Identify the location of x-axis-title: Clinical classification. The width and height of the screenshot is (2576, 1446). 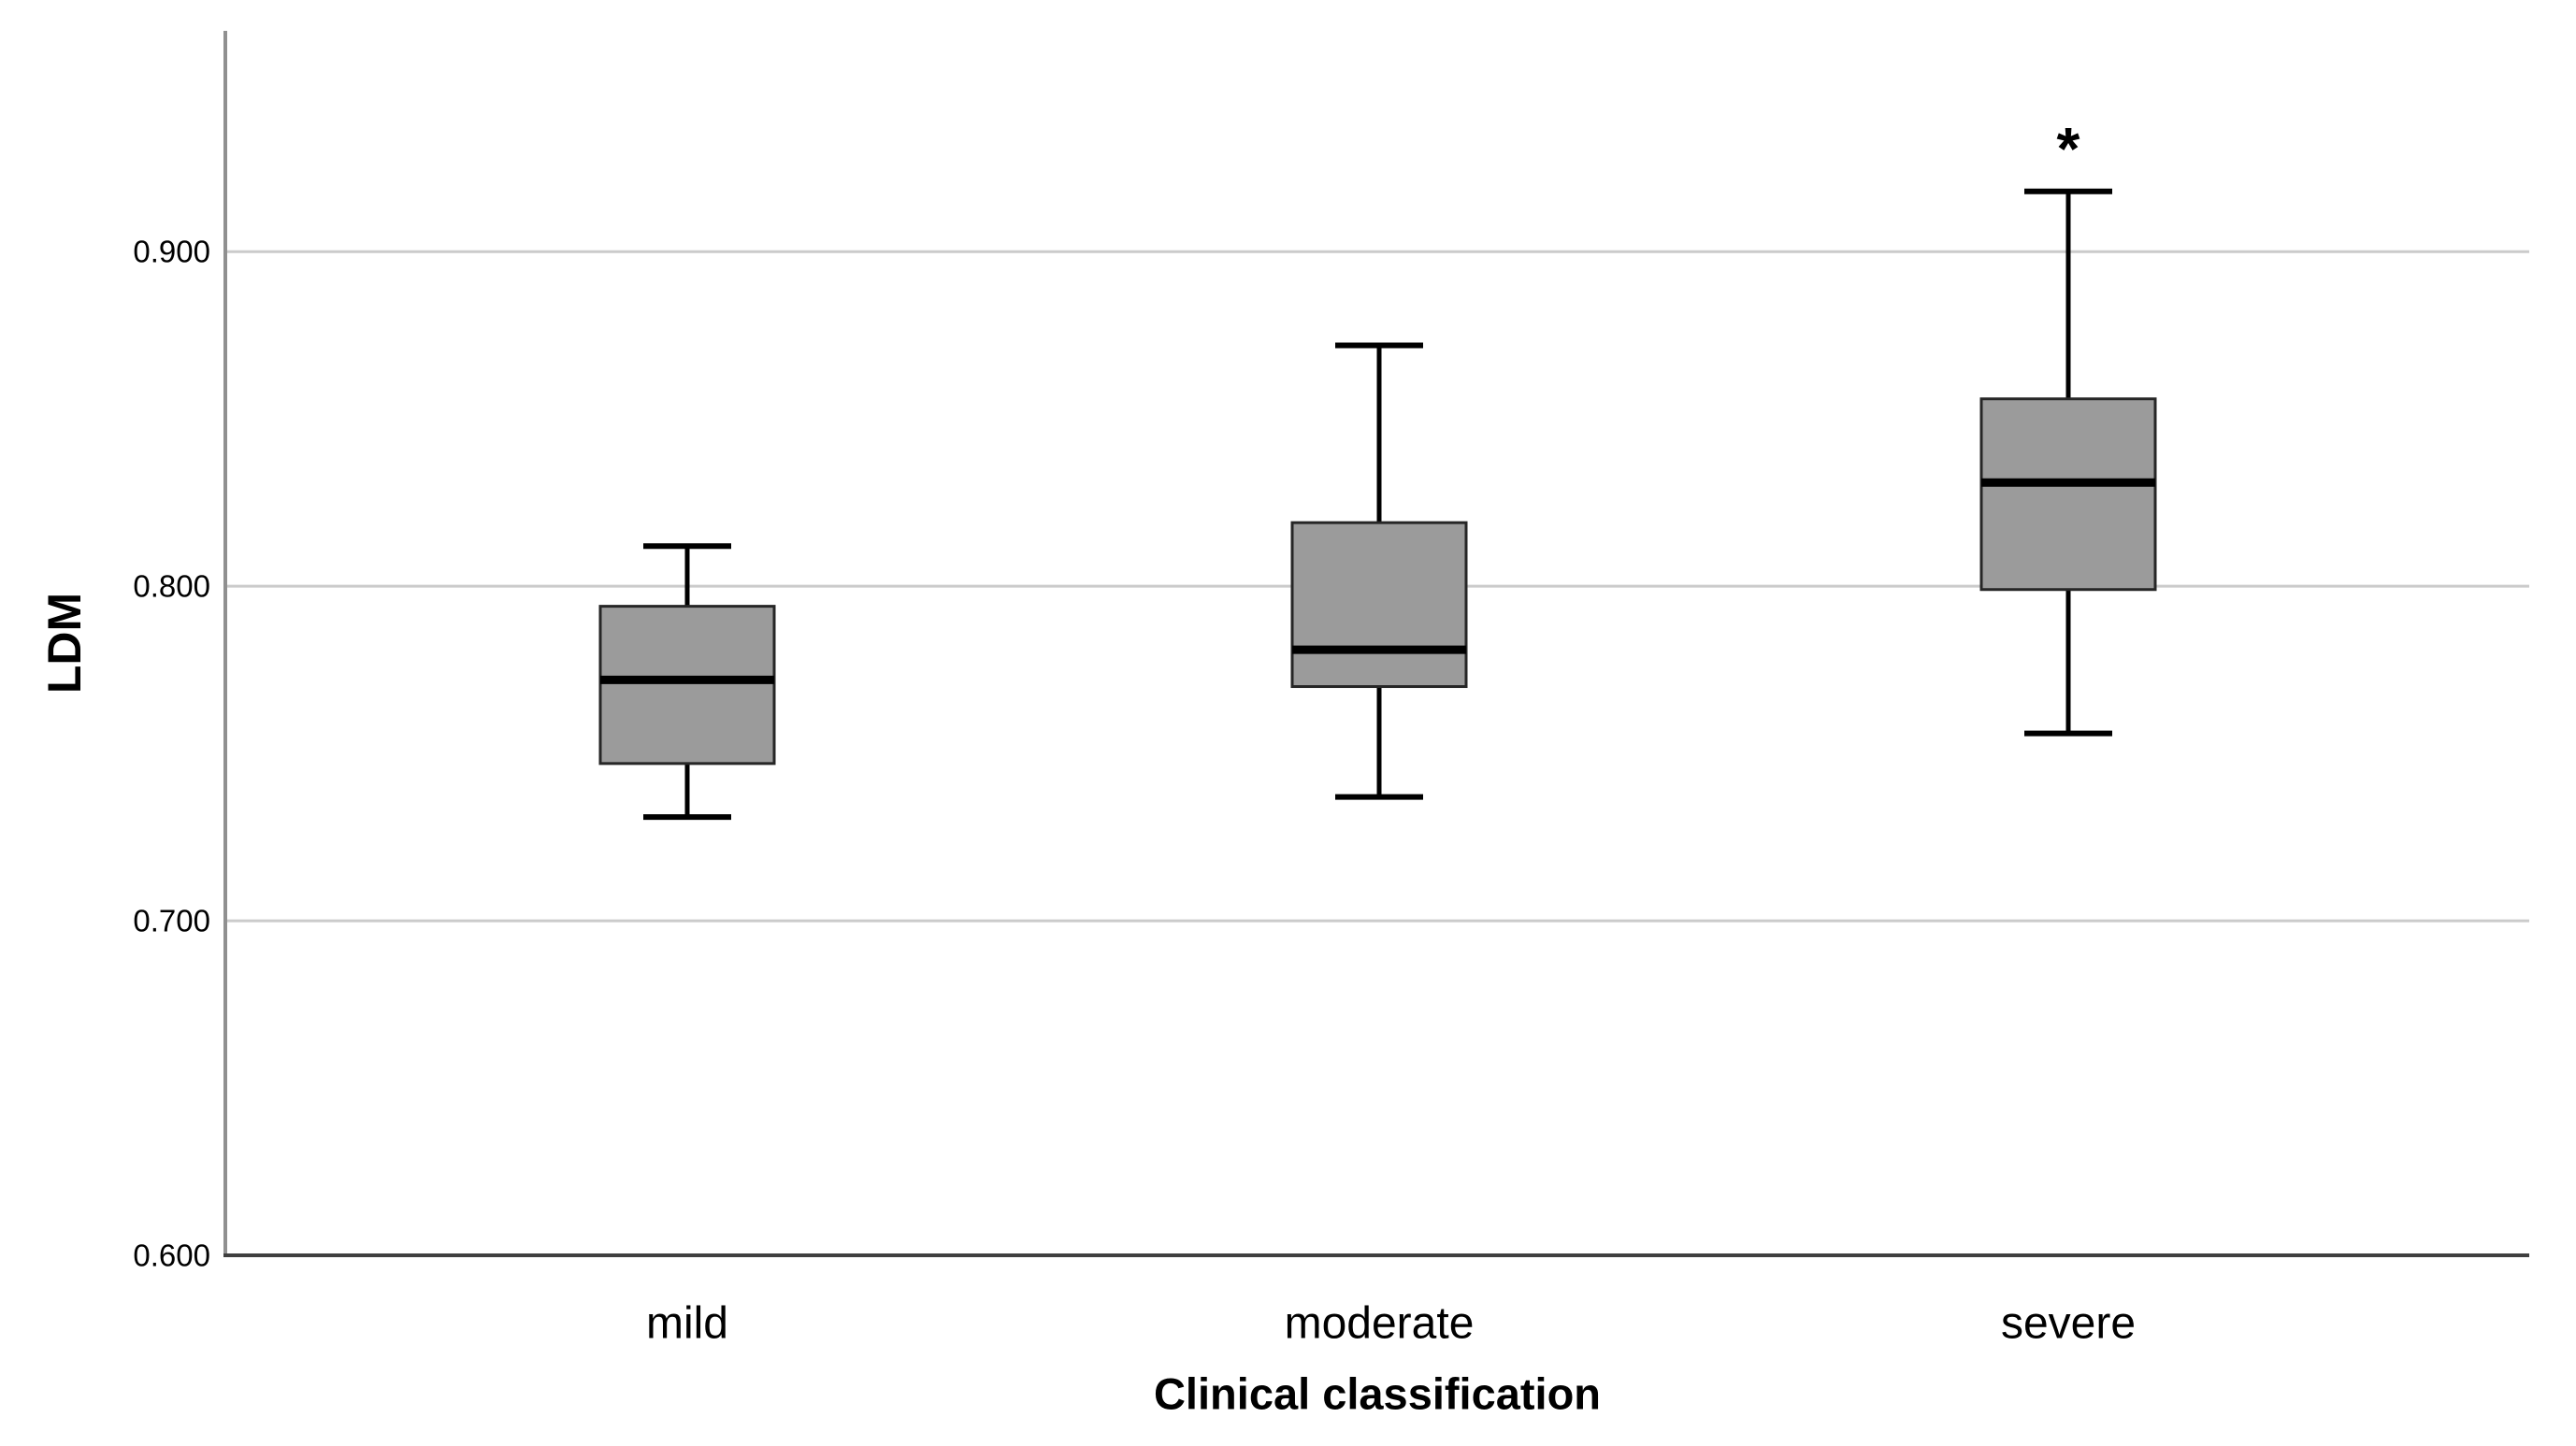
(1378, 1393).